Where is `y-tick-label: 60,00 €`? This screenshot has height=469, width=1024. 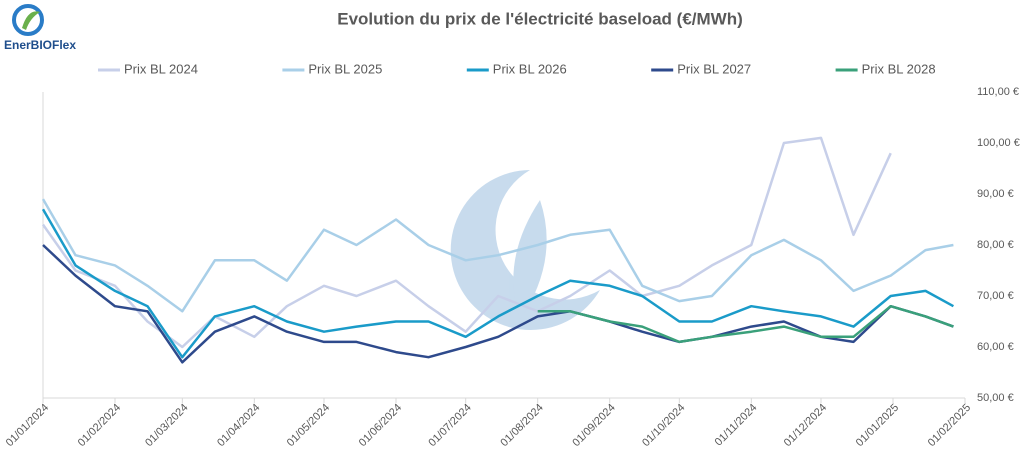 y-tick-label: 60,00 € is located at coordinates (995, 347).